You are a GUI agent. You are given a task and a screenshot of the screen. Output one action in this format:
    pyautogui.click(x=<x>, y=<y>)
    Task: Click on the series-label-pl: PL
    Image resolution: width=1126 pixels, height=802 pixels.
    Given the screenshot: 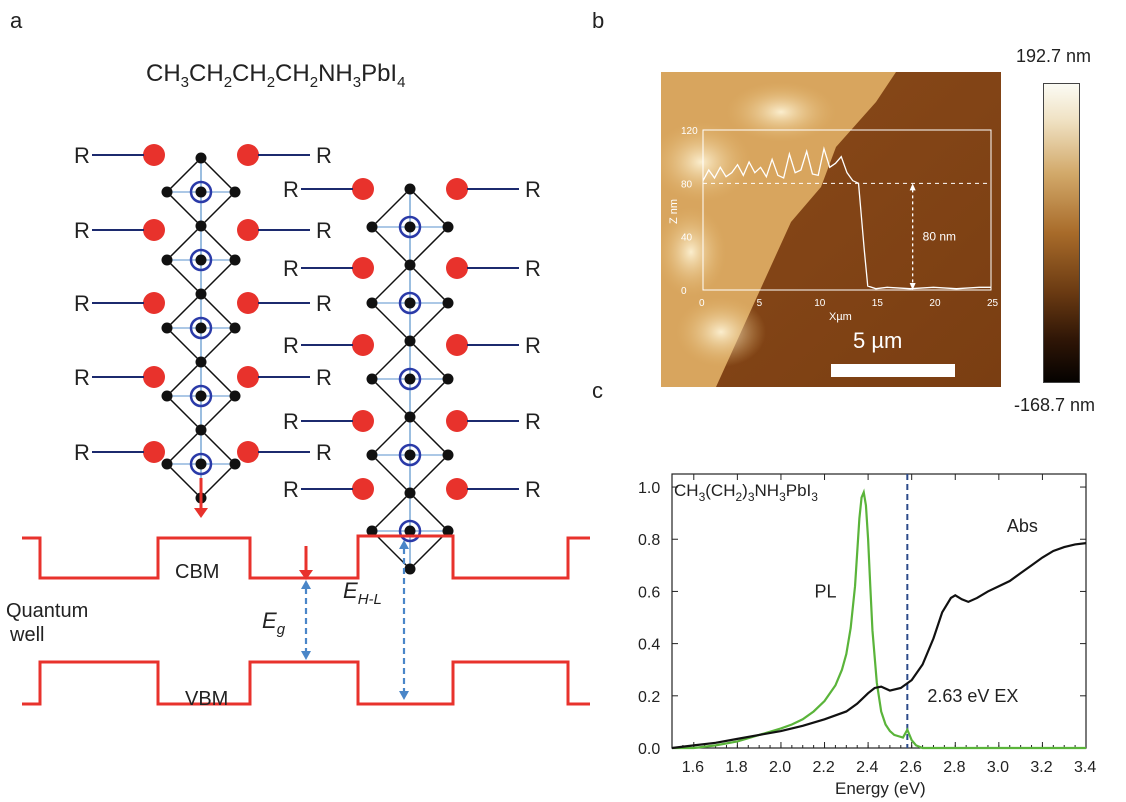 What is the action you would take?
    pyautogui.click(x=826, y=591)
    